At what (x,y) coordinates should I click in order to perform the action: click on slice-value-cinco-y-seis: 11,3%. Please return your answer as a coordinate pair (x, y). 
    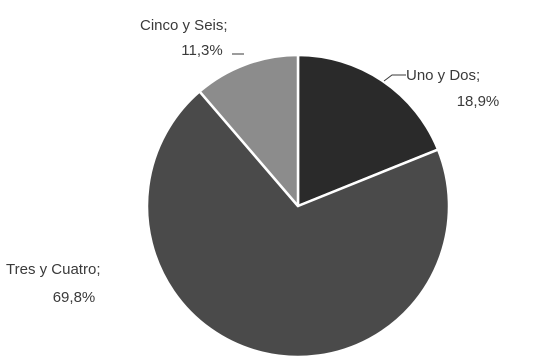
    Looking at the image, I should click on (201, 50).